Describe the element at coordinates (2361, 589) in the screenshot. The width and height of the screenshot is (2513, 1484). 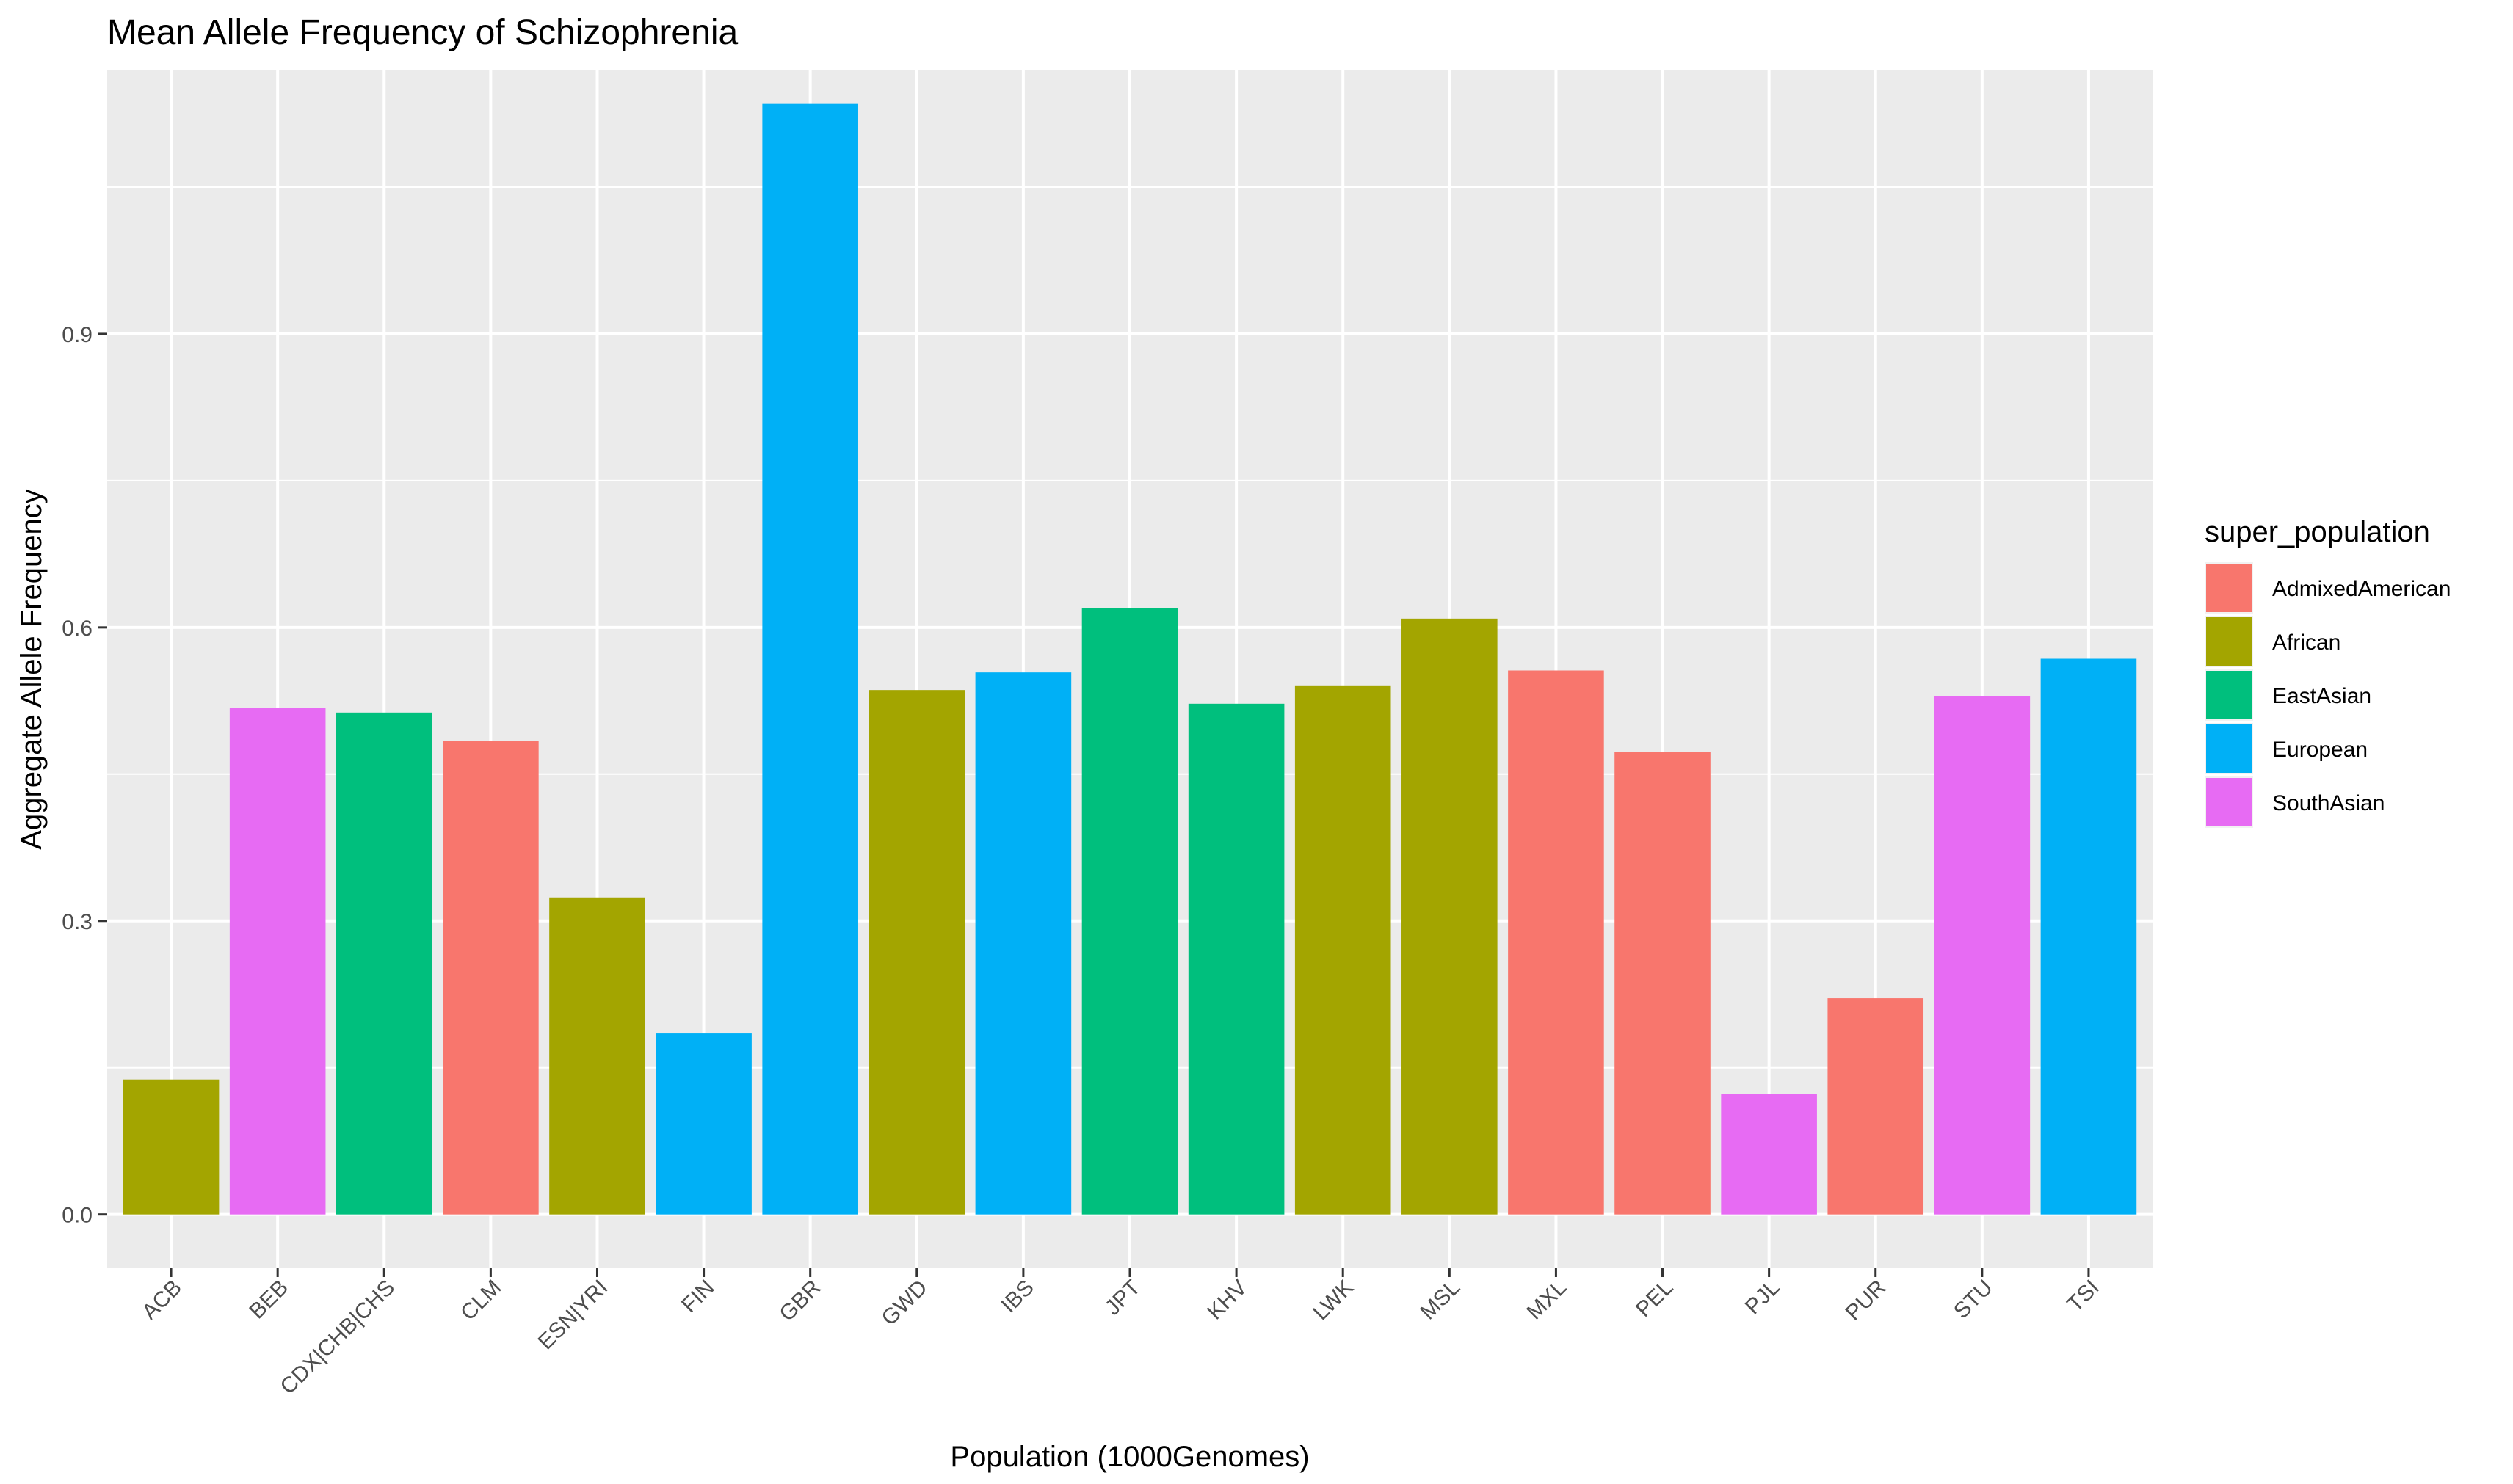
I see `legend-label: AdmixedAmerican` at that location.